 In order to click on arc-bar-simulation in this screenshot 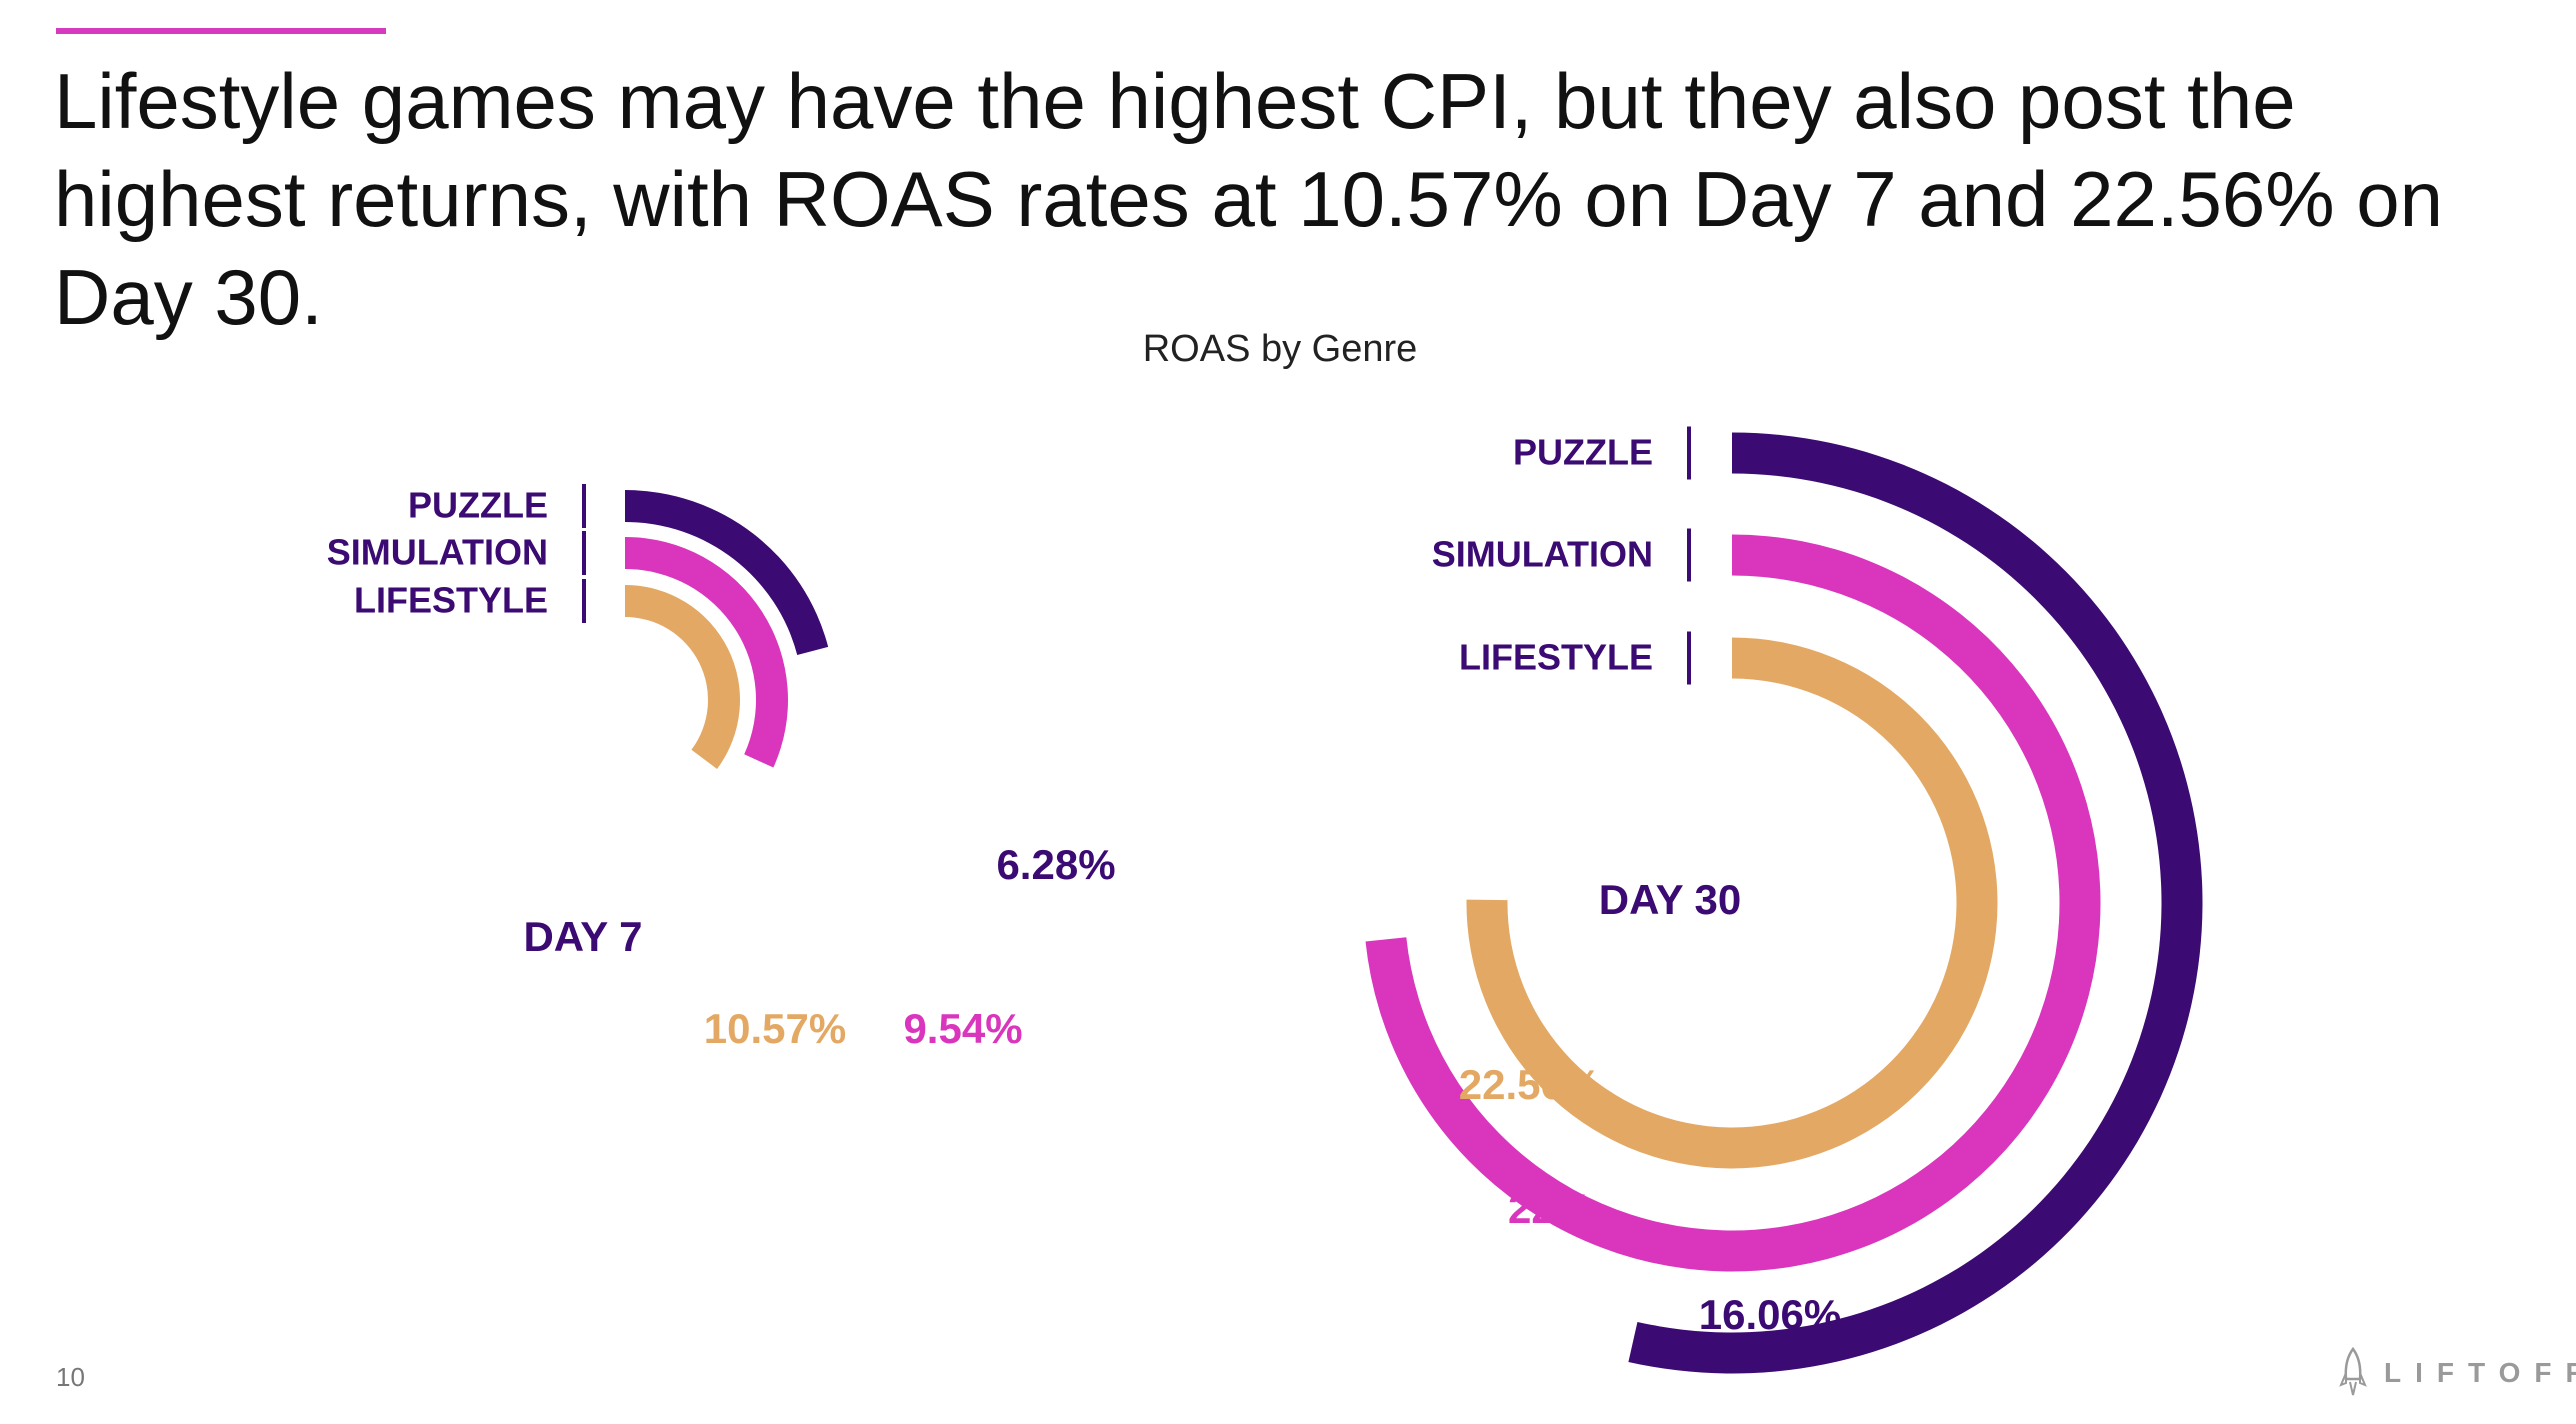, I will do `click(706, 652)`.